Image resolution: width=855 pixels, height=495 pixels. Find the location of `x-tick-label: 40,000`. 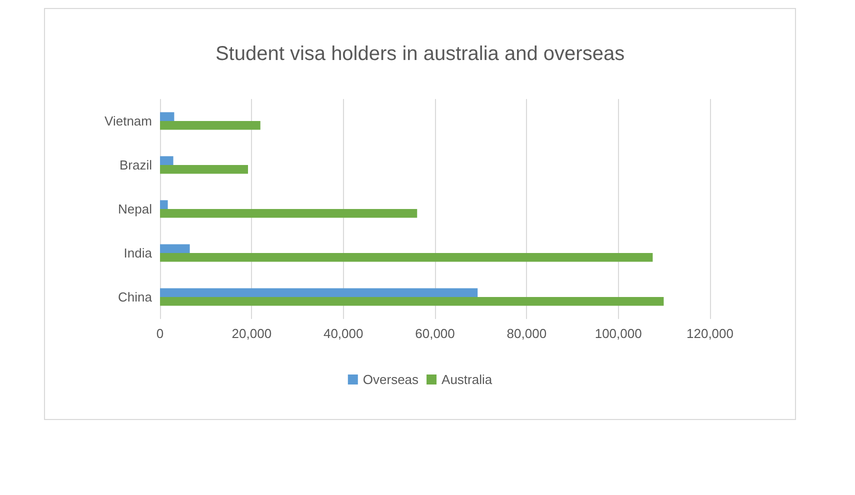

x-tick-label: 40,000 is located at coordinates (343, 333).